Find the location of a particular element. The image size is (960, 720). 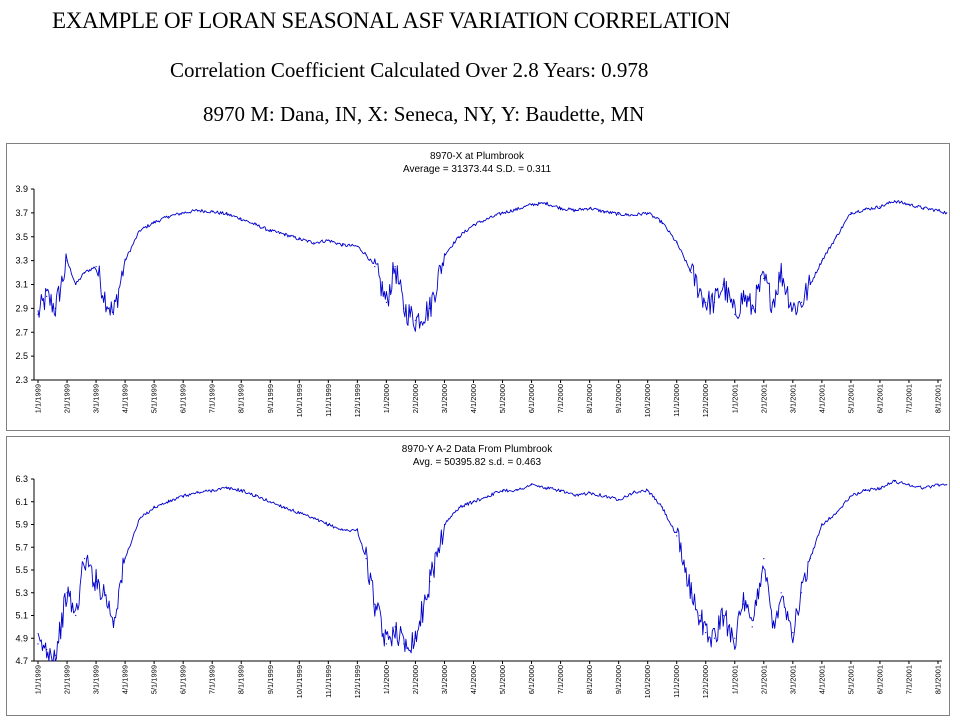

x-tick-label: 11/1/2000 is located at coordinates (676, 400).